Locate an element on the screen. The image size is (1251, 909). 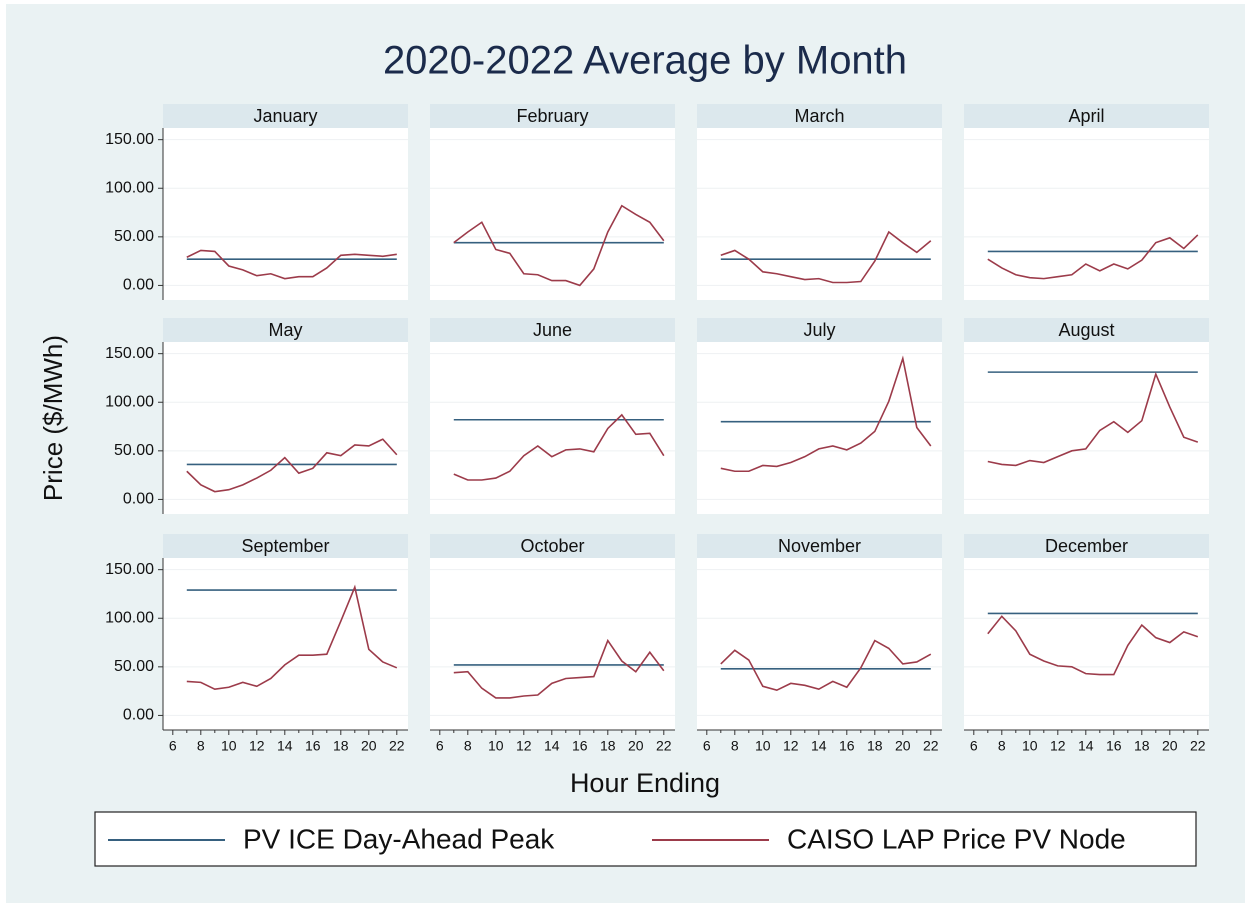
panel-title: July is located at coordinates (819, 330).